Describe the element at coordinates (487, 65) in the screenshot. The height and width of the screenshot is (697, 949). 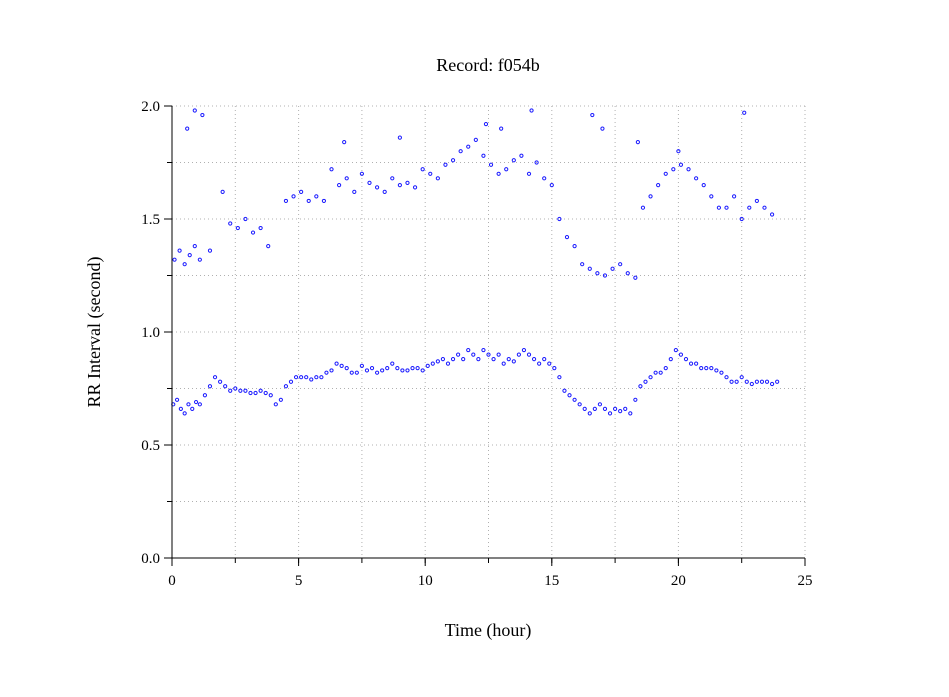
I see `chart-title: Record: f054b` at that location.